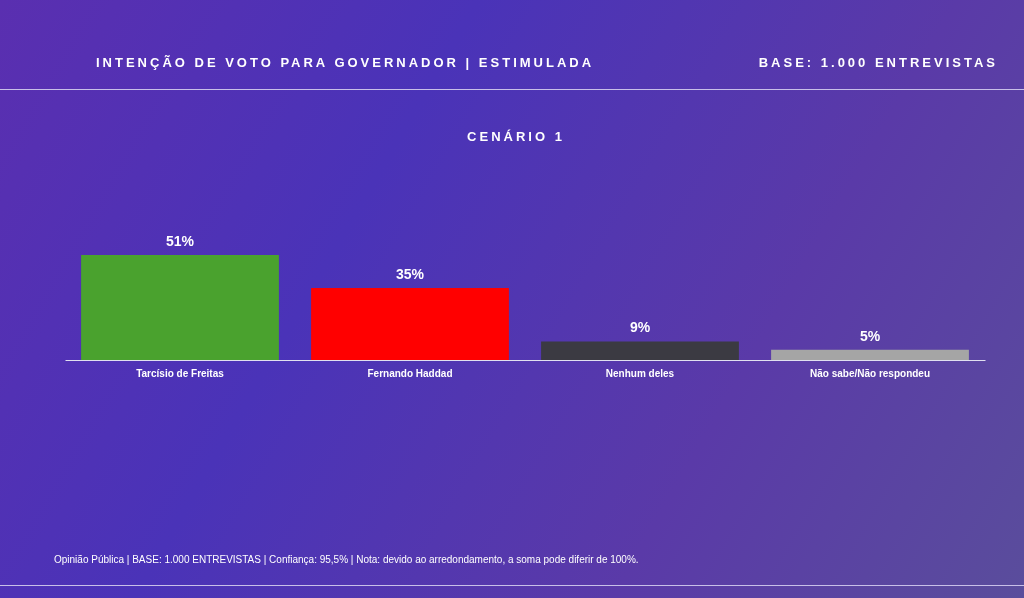 Image resolution: width=1024 pixels, height=598 pixels. What do you see at coordinates (180, 241) in the screenshot?
I see `data-label: 51%` at bounding box center [180, 241].